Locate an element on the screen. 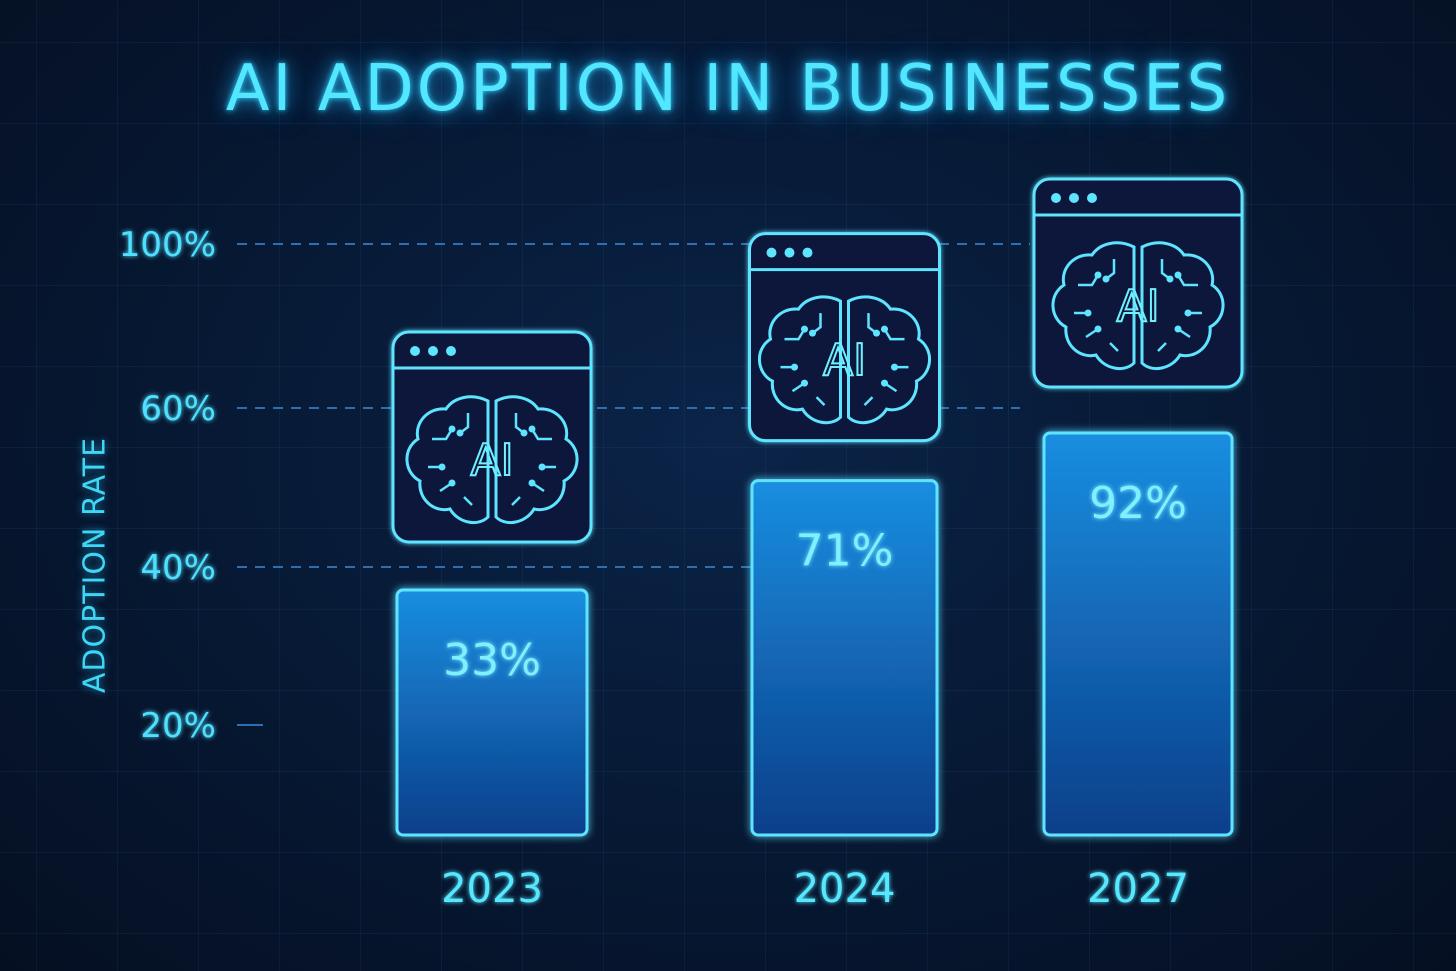 The image size is (1456, 971). bar-value-label: 71% is located at coordinates (845, 551).